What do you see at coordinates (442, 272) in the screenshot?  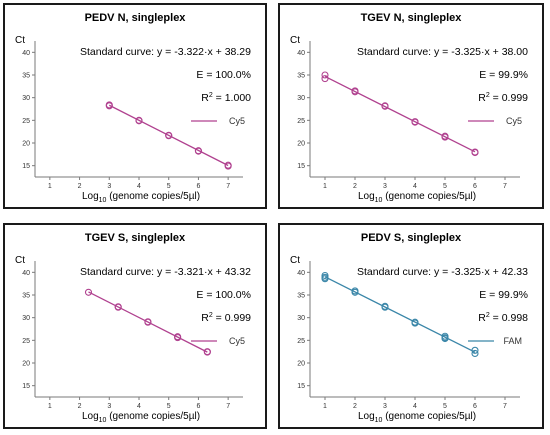 I see `standard-curve-equation: Standard curve: y = -3.325·x + 42.33` at bounding box center [442, 272].